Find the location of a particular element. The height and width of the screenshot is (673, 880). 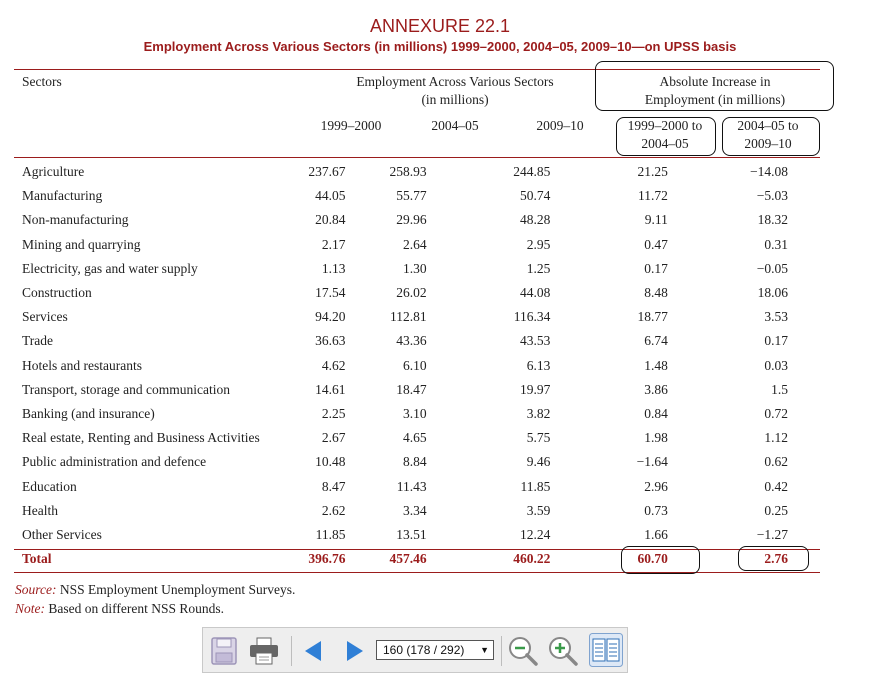

header-sectors: Sectors is located at coordinates (42, 81).